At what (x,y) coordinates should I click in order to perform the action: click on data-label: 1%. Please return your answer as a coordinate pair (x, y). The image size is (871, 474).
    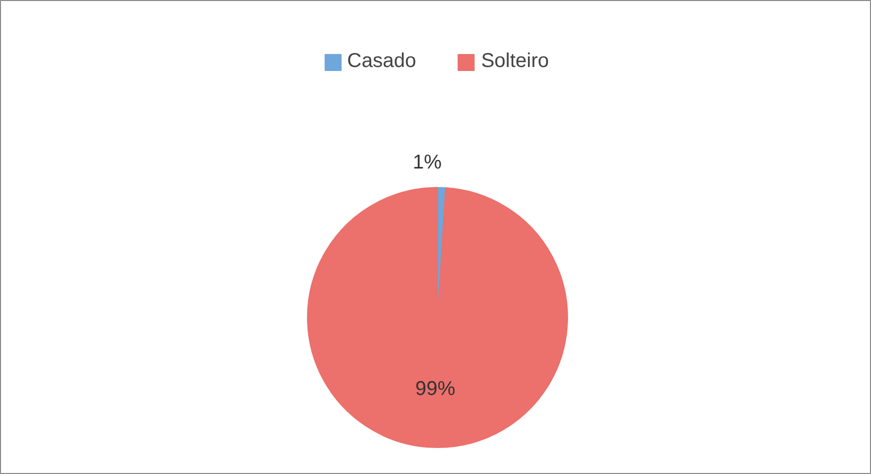
    Looking at the image, I should click on (427, 163).